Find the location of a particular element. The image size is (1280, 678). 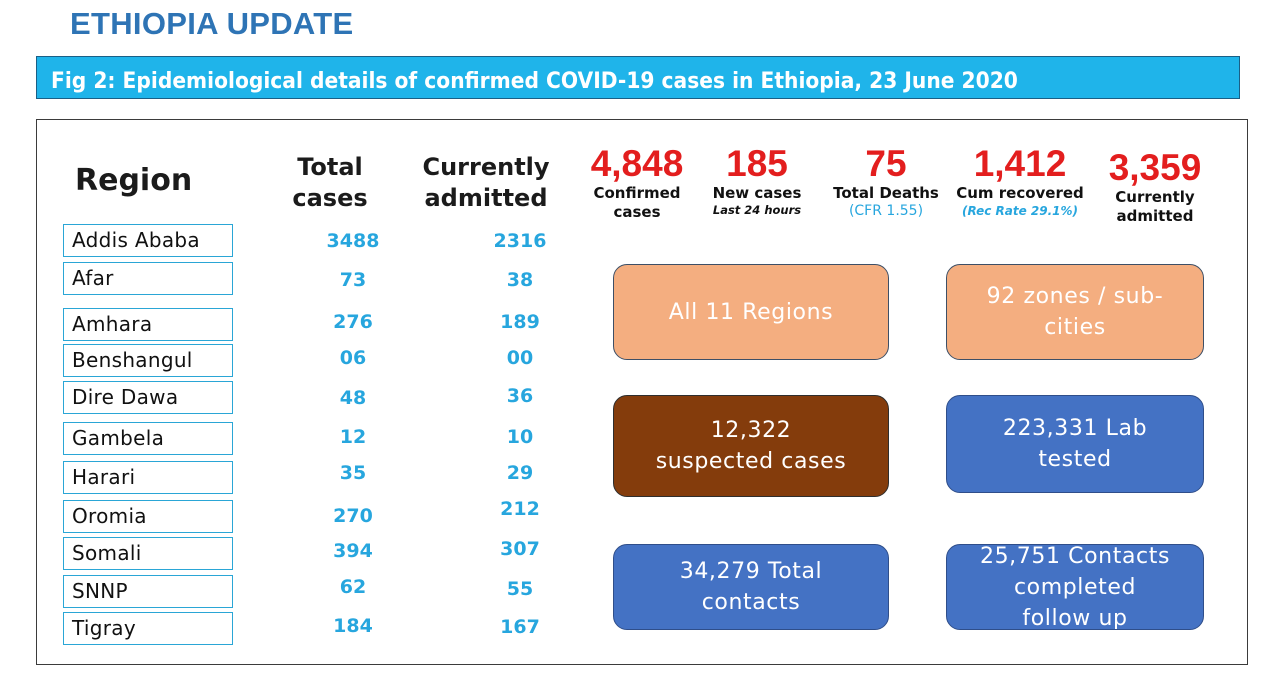

admitted-value: 2316 is located at coordinates (520, 241).